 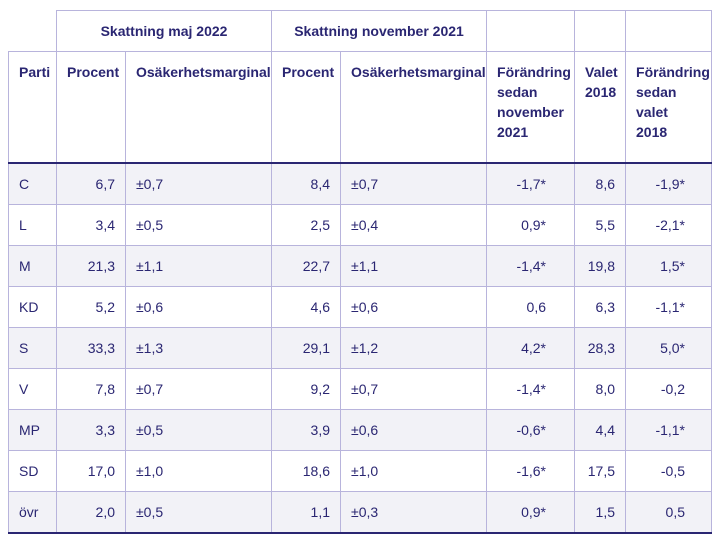 I want to click on cell-procent-may: 6,7, so click(x=91, y=183).